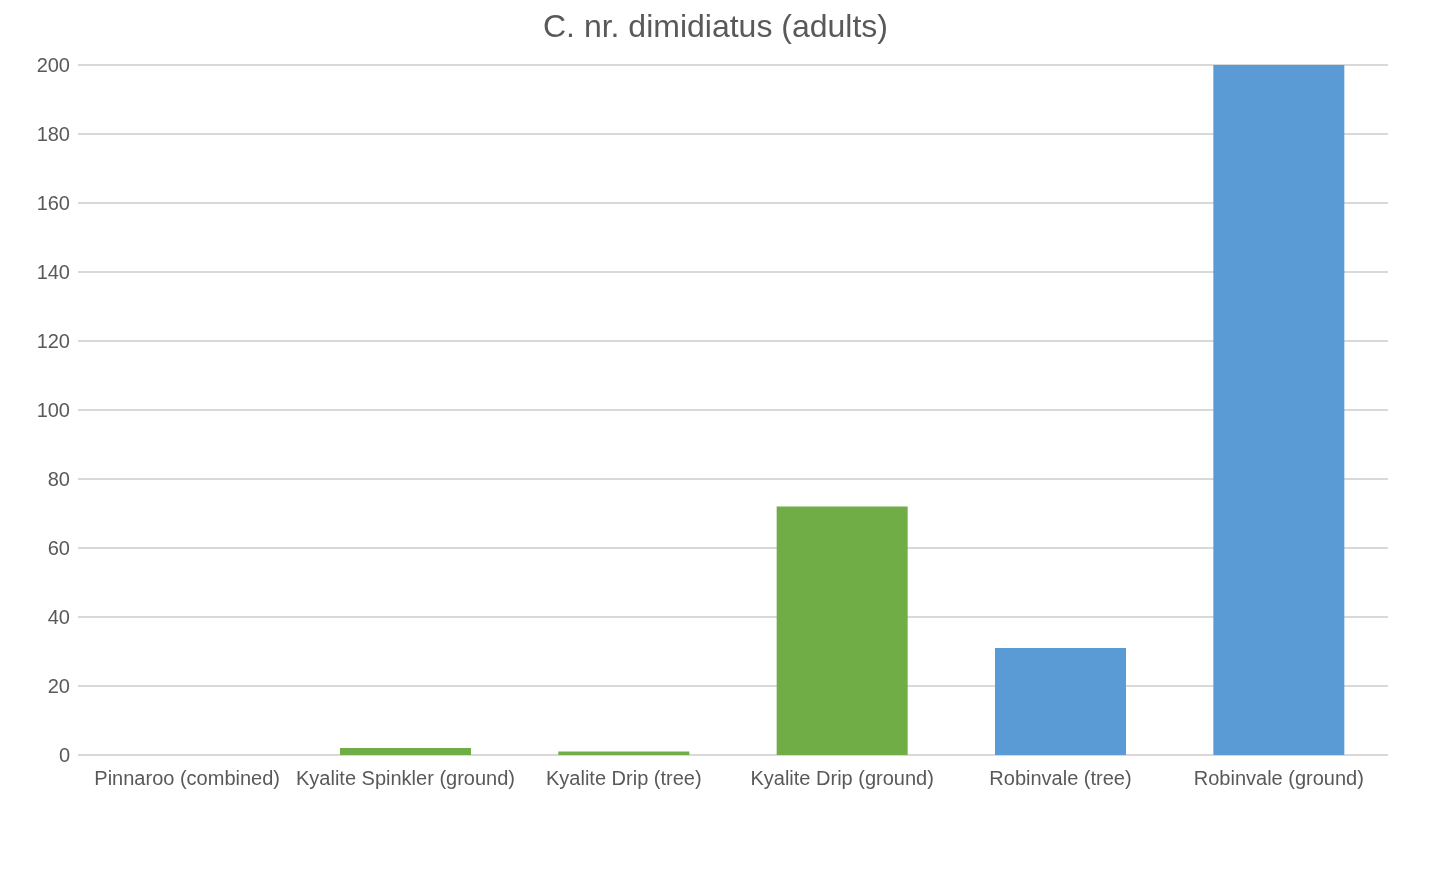 The height and width of the screenshot is (878, 1431). What do you see at coordinates (187, 778) in the screenshot?
I see `x-tick-label: Pinnaroo (combined)` at bounding box center [187, 778].